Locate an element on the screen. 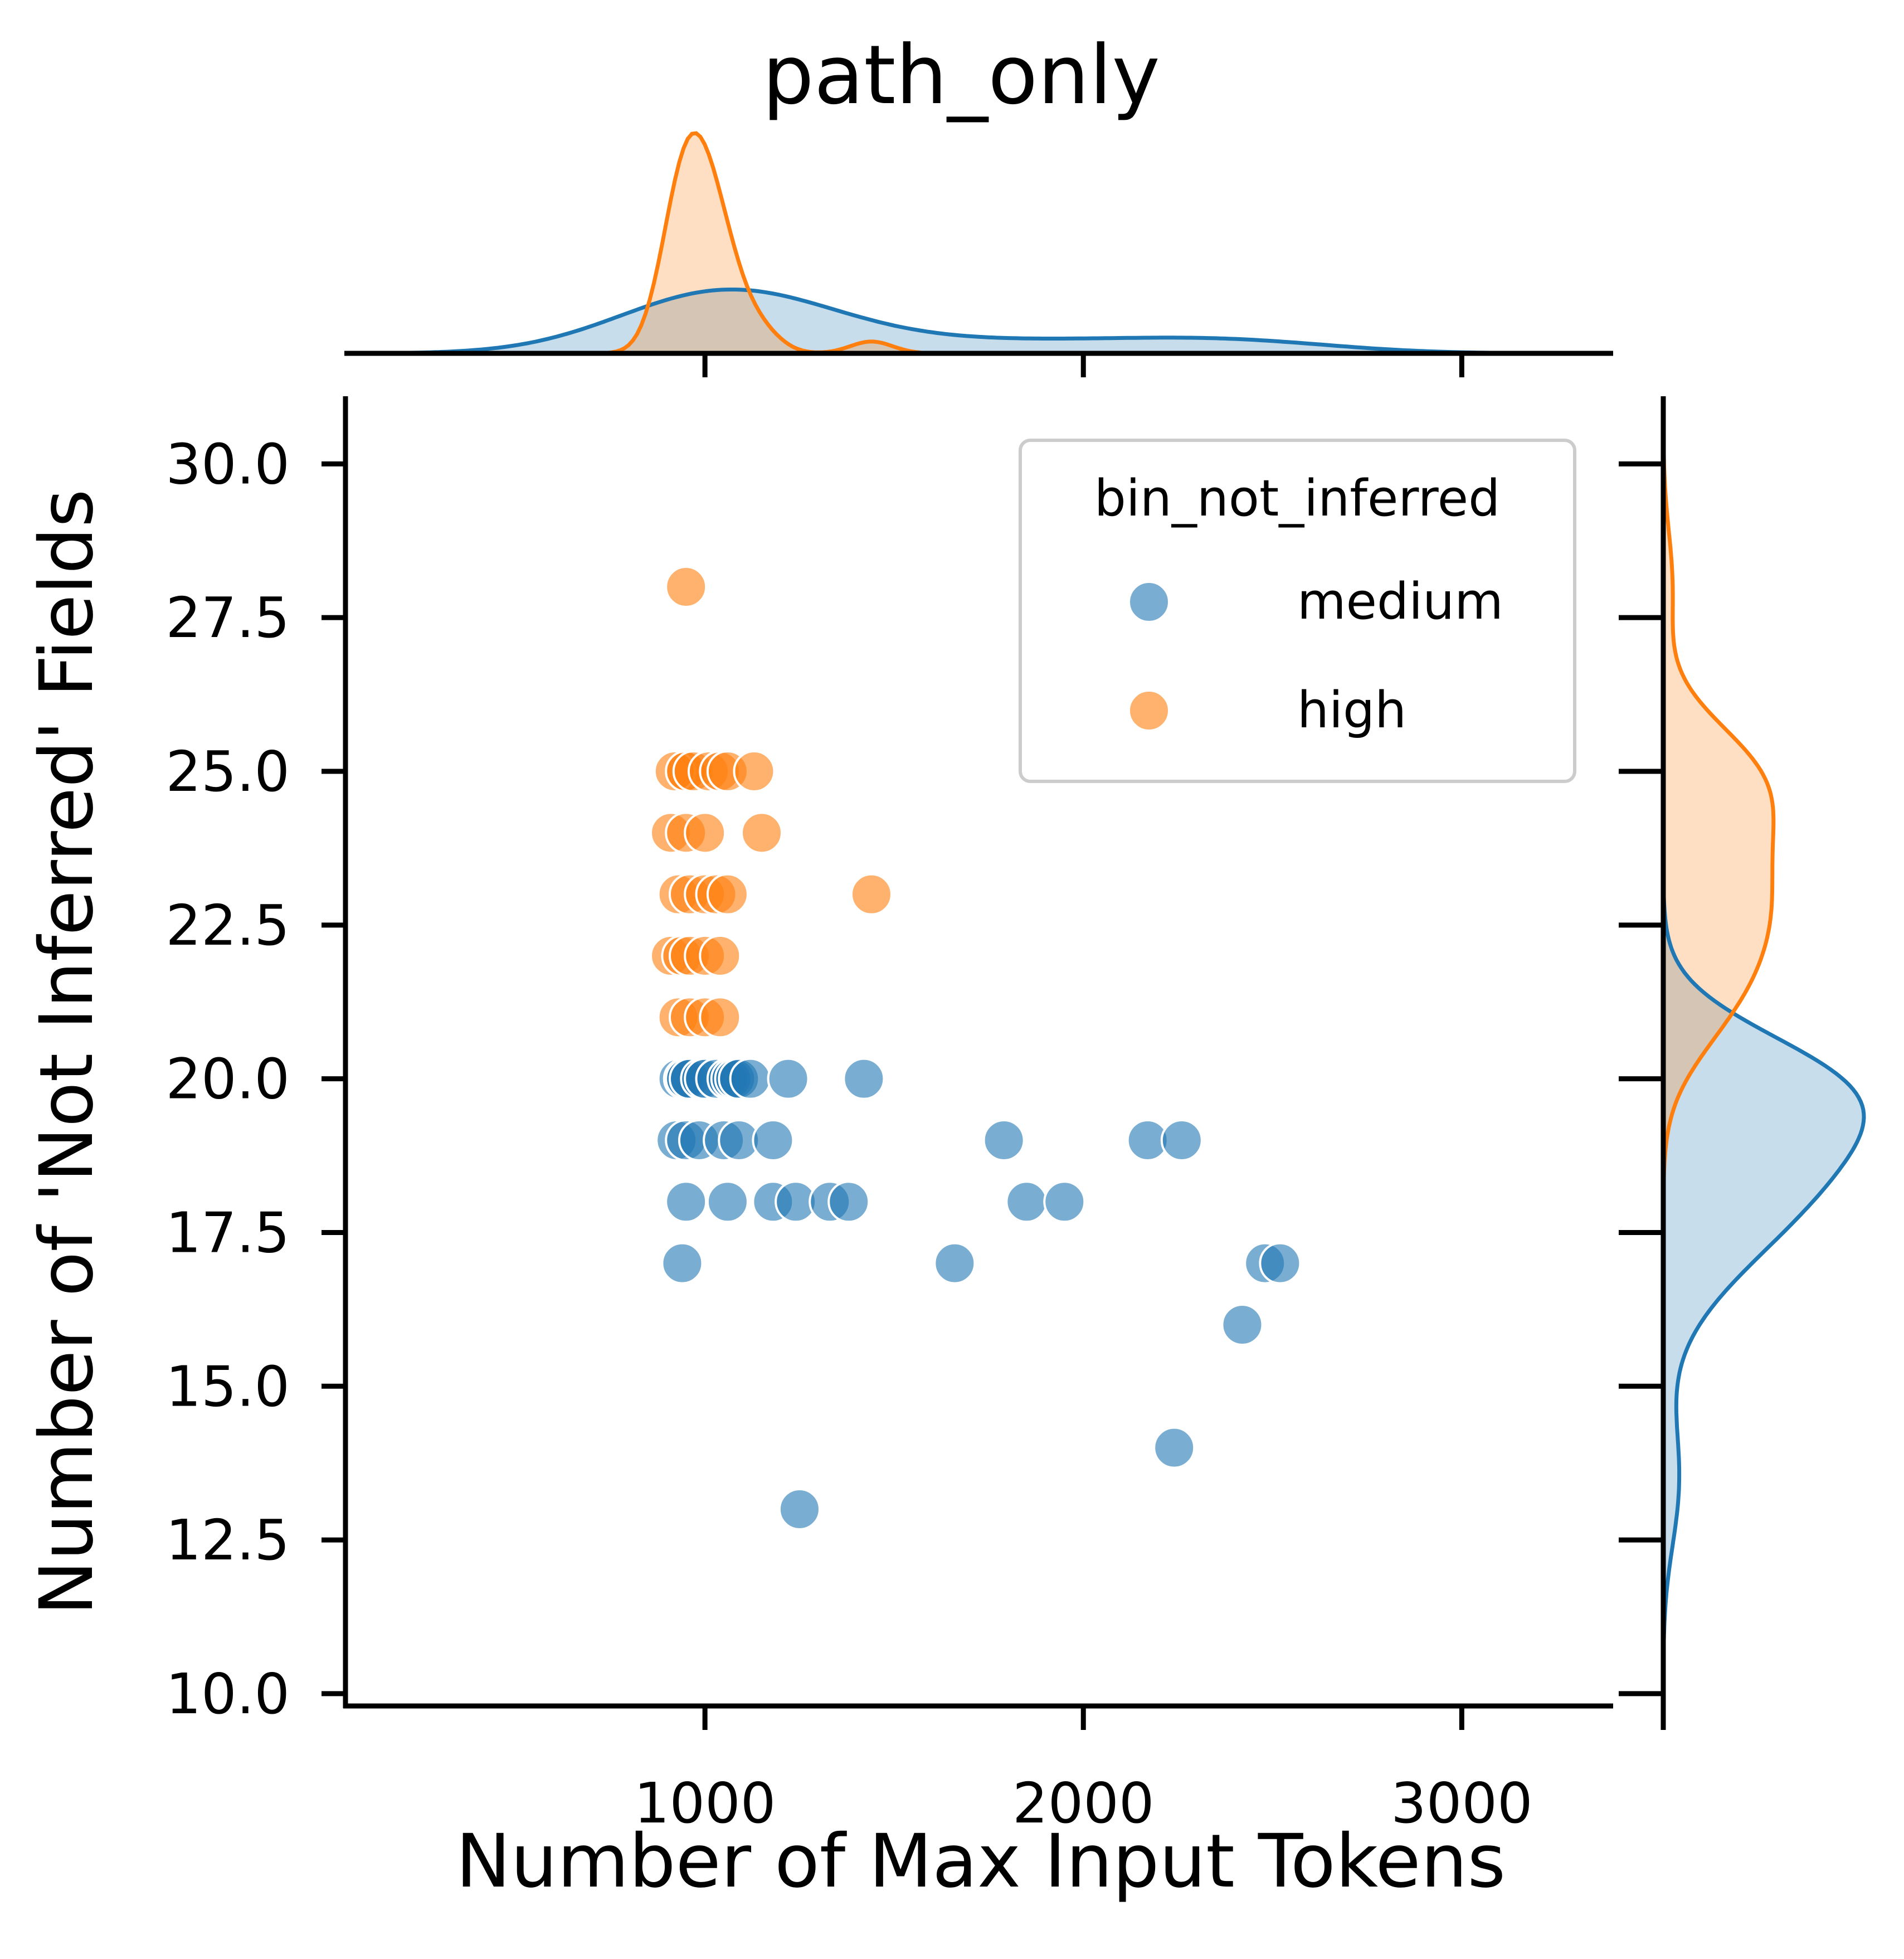  top-kde-high-fill is located at coordinates (979, 243).